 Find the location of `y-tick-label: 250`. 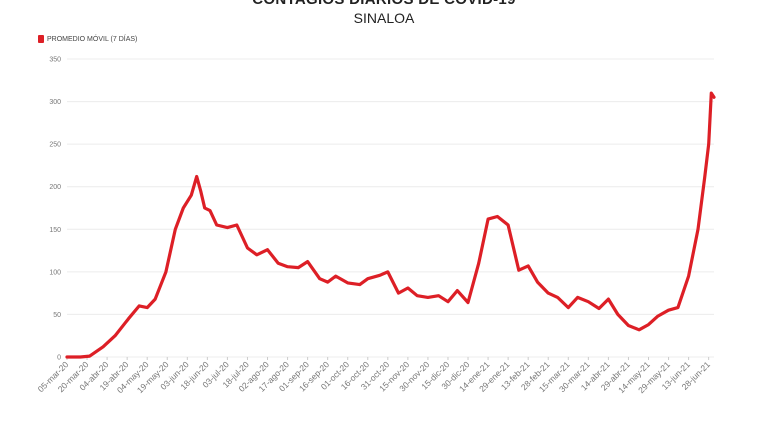

y-tick-label: 250 is located at coordinates (55, 145).